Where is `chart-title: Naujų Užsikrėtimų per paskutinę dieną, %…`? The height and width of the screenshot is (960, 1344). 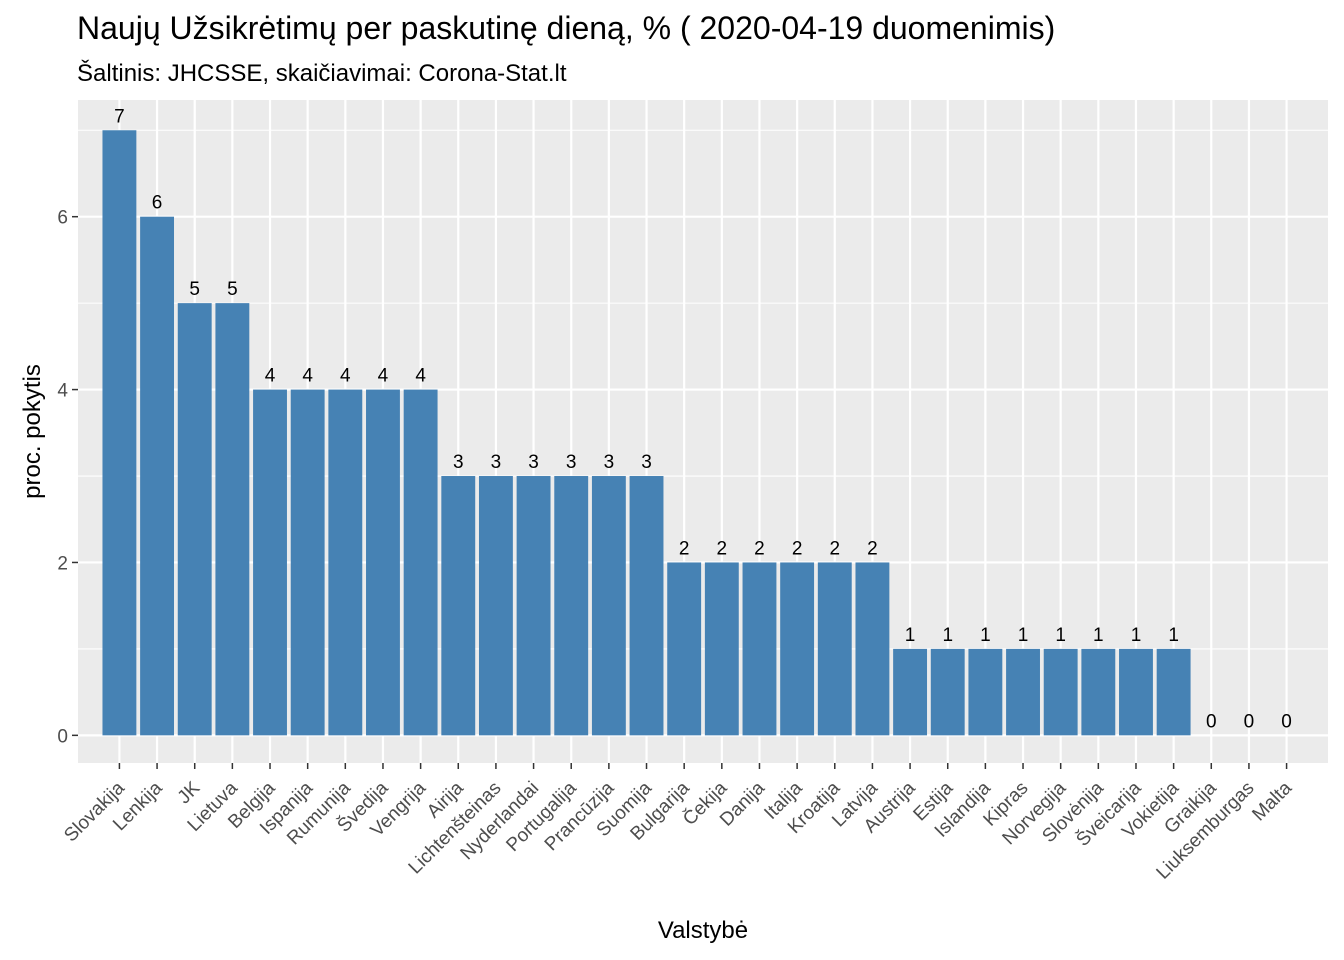 chart-title: Naujų Užsikrėtimų per paskutinę dieną, %… is located at coordinates (566, 28).